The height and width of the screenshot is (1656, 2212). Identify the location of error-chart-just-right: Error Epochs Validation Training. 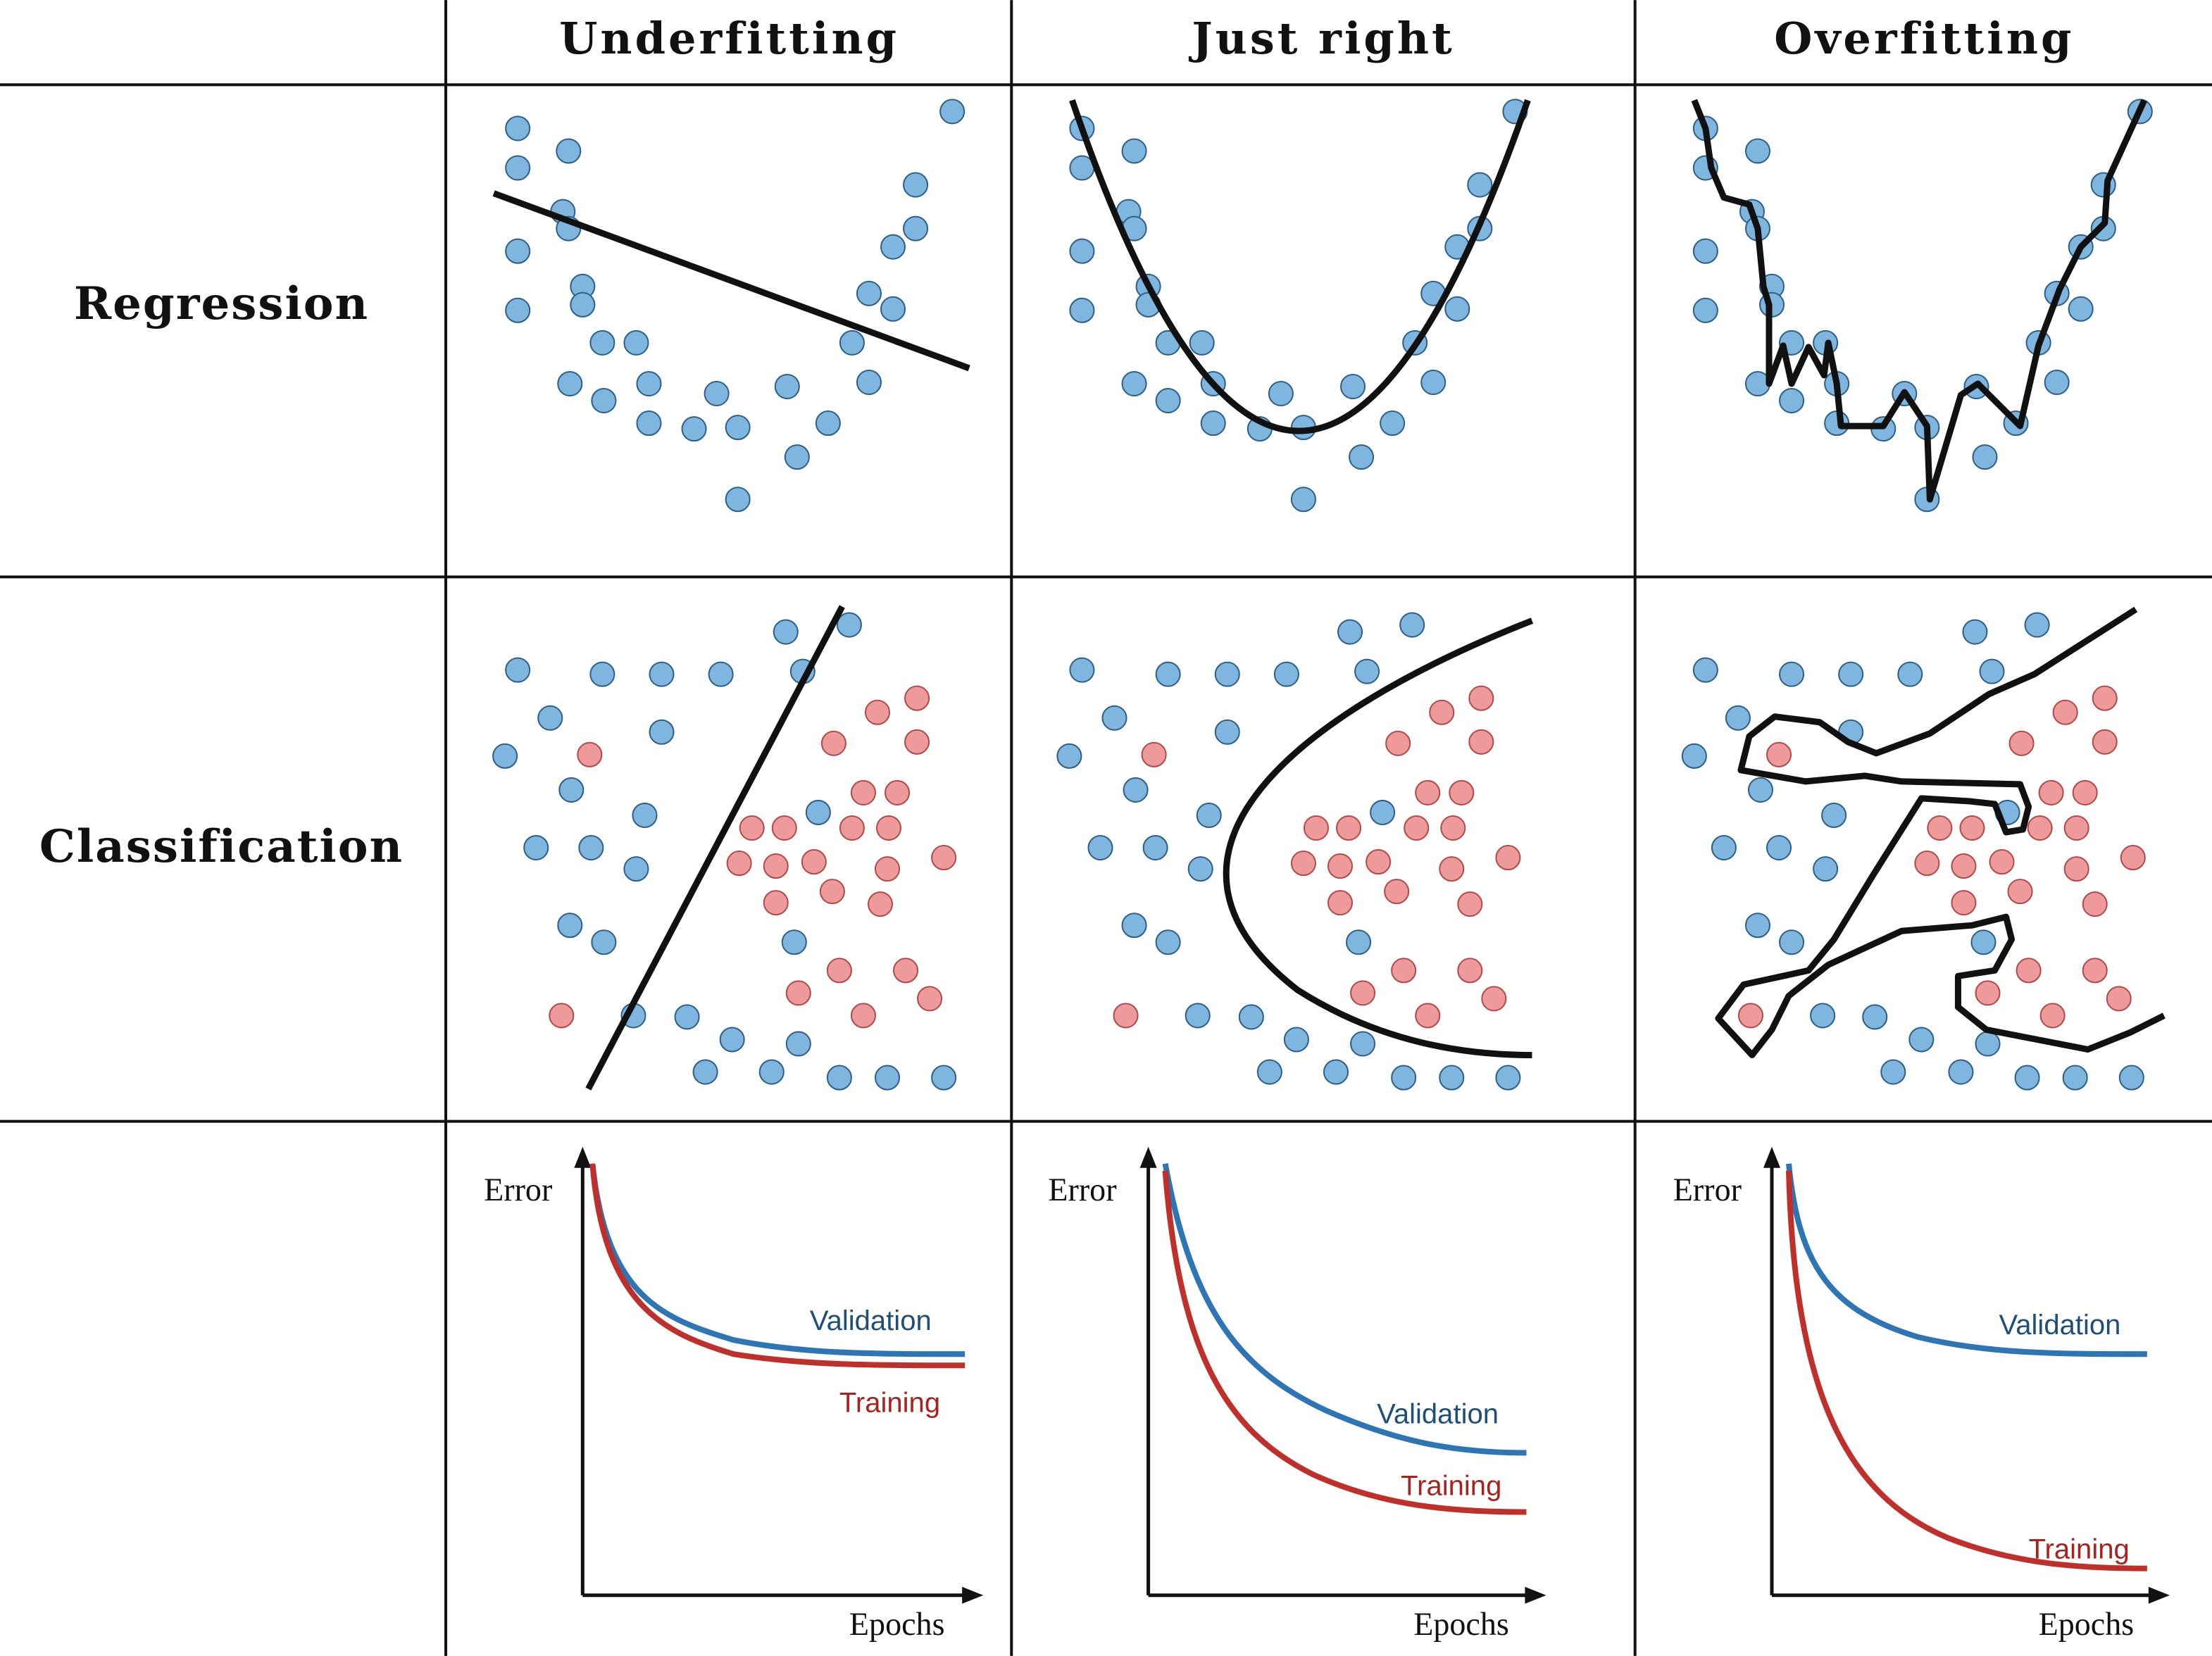
(1297, 1394).